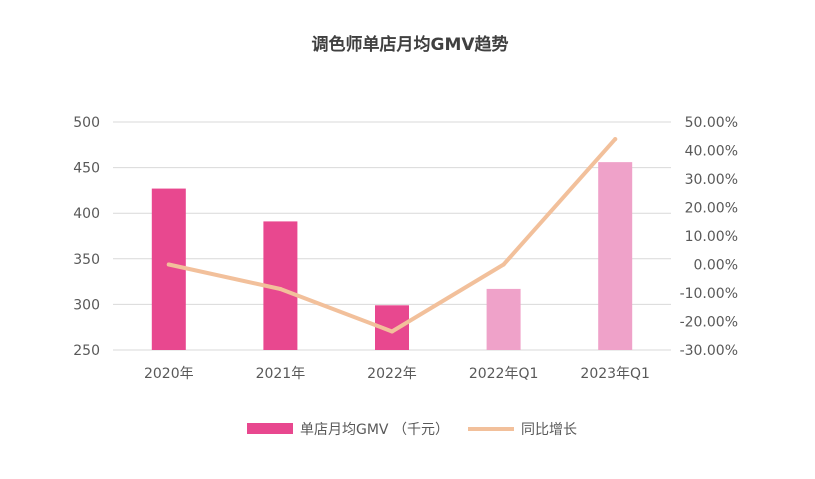 The width and height of the screenshot is (815, 479). What do you see at coordinates (409, 44) in the screenshot?
I see `chart-title: 调色师单店月均GMV趋势` at bounding box center [409, 44].